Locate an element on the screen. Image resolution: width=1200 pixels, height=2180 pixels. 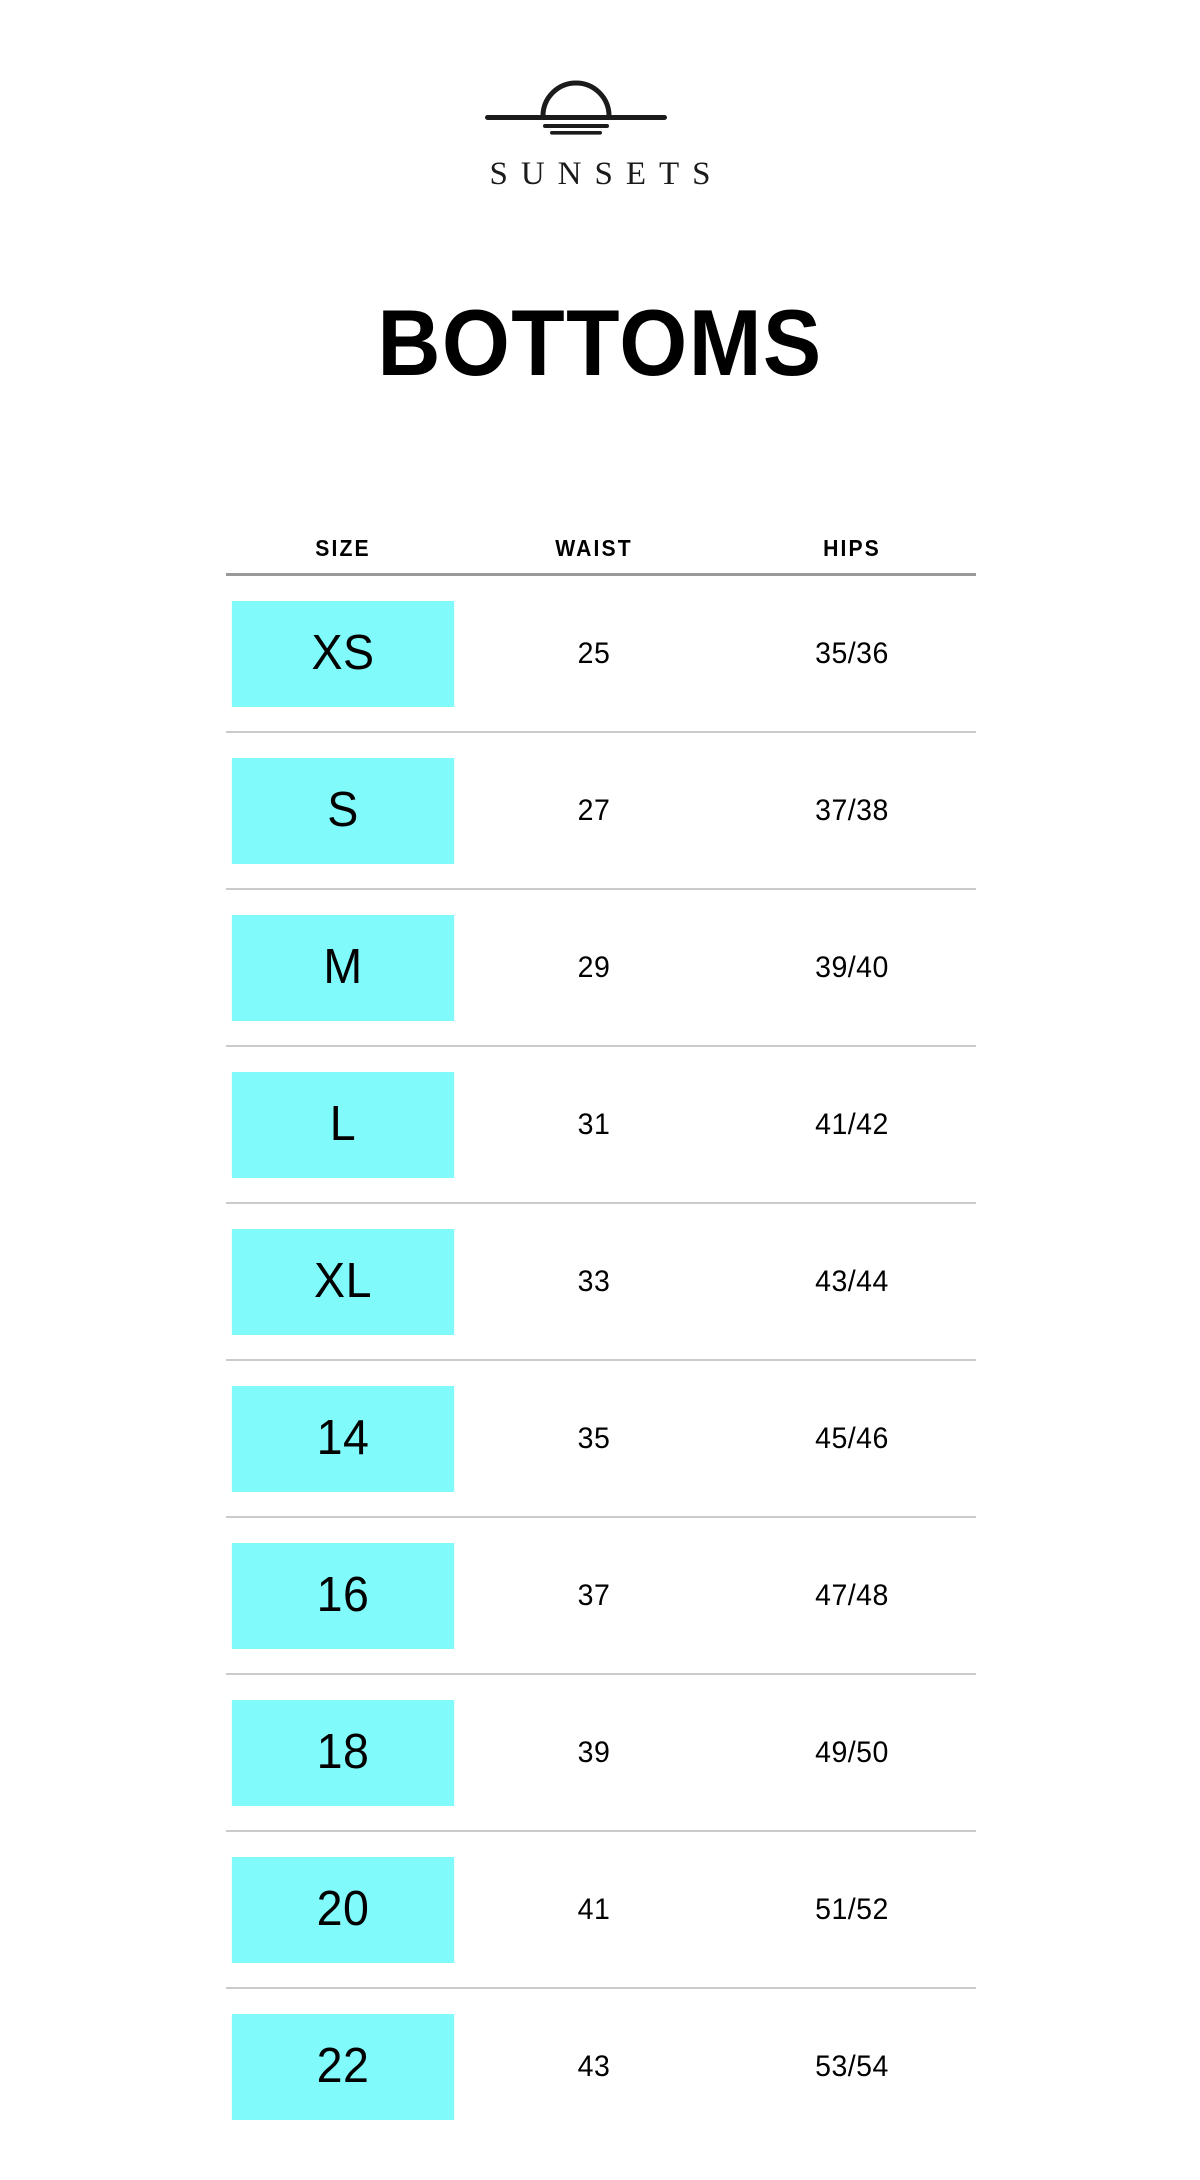
size-chip: 14 is located at coordinates (343, 1438).